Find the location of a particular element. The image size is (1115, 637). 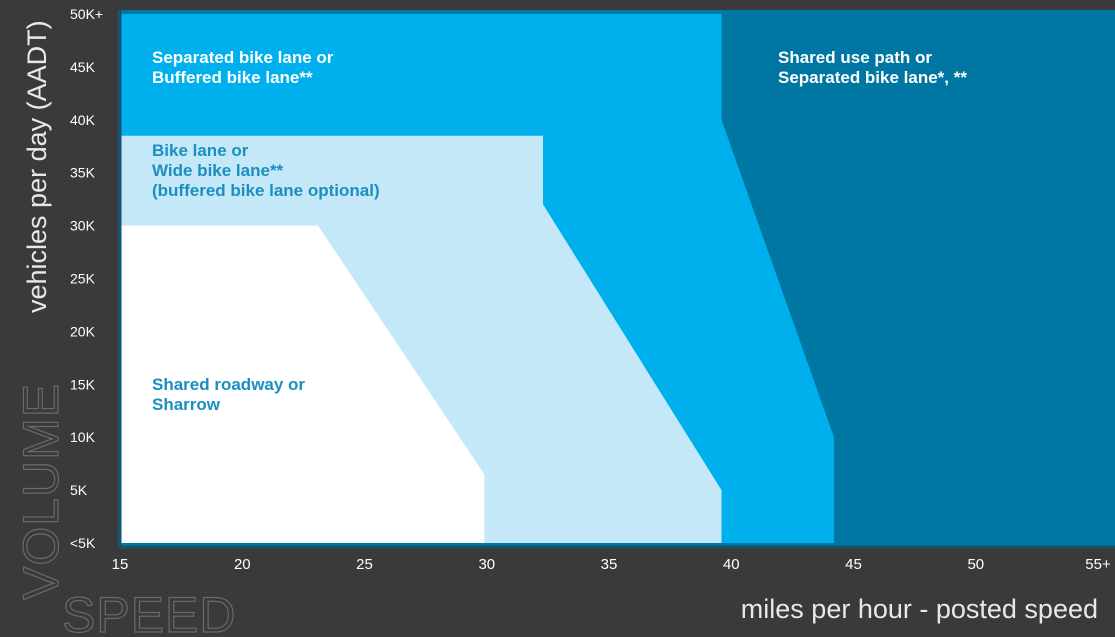

y-tick-label: 35K is located at coordinates (83, 173).